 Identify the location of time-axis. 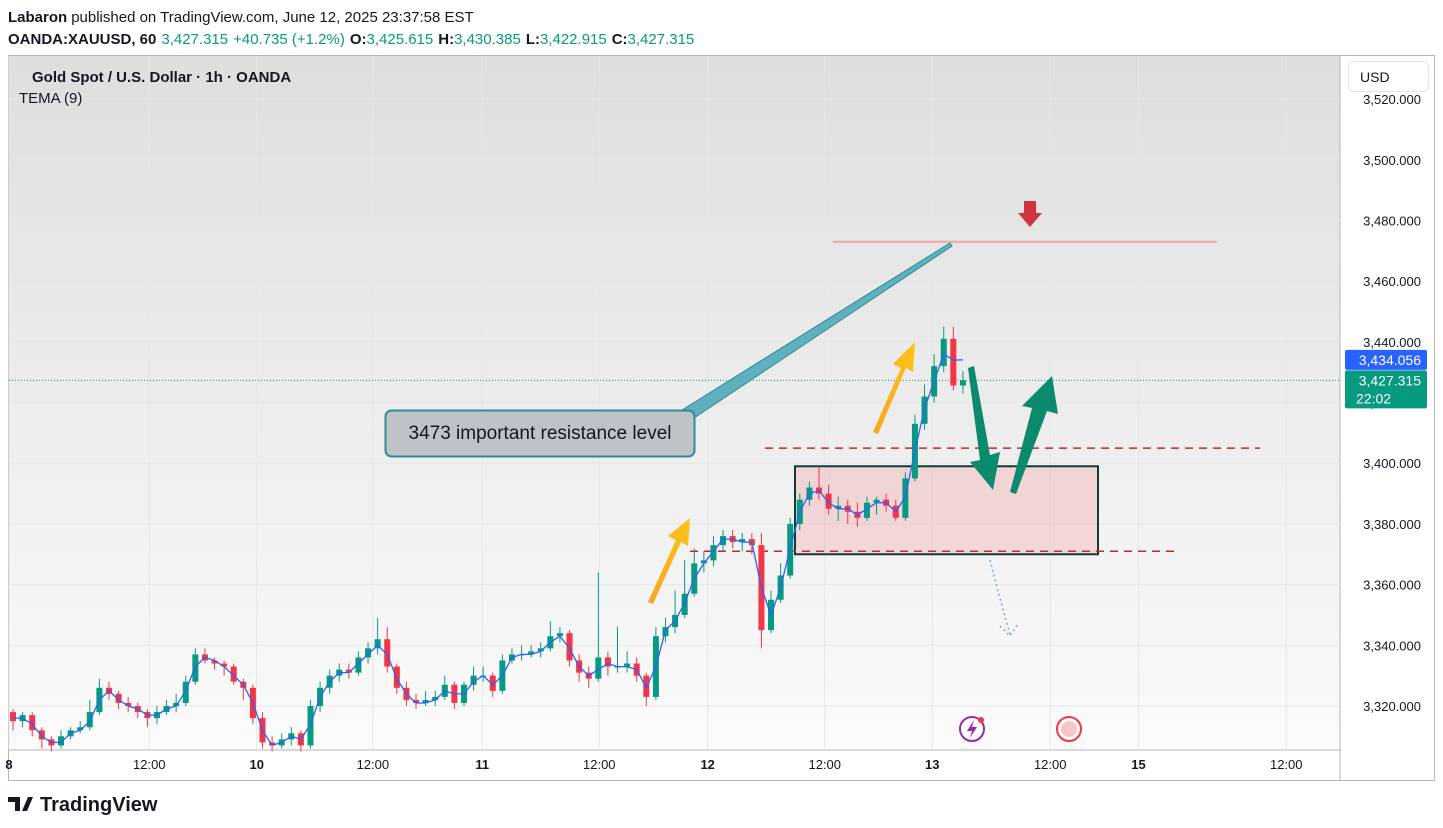
(674, 765).